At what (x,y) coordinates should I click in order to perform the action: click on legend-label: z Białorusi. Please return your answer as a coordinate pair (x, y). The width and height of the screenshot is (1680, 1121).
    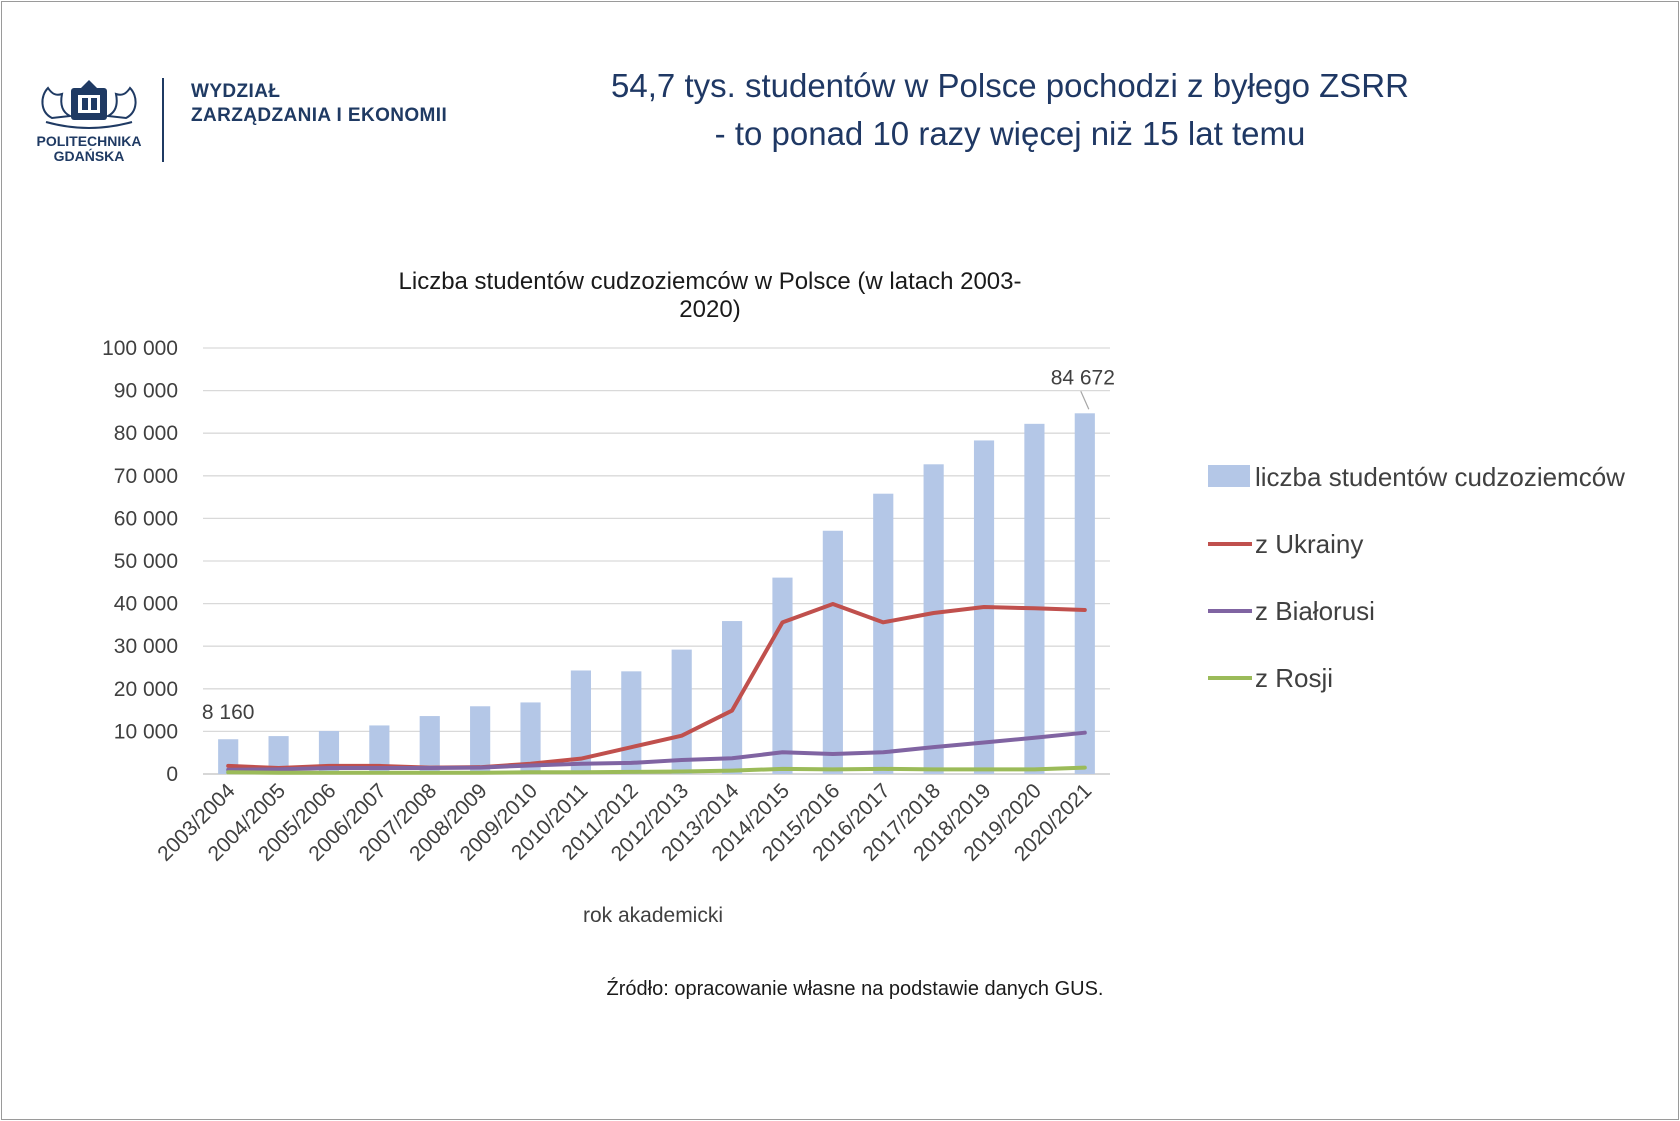
    Looking at the image, I should click on (1315, 611).